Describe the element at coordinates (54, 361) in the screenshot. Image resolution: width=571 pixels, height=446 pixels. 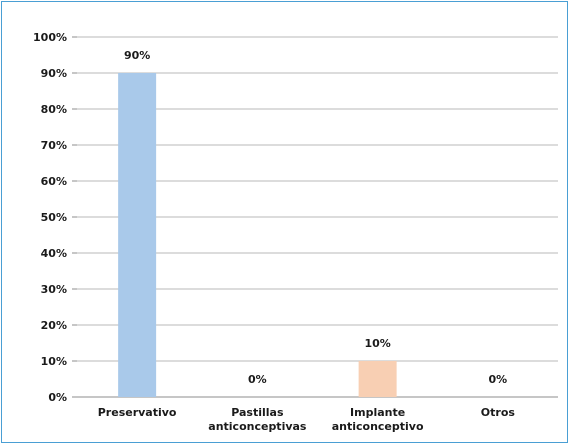
I see `y-tick-label: 10%` at that location.